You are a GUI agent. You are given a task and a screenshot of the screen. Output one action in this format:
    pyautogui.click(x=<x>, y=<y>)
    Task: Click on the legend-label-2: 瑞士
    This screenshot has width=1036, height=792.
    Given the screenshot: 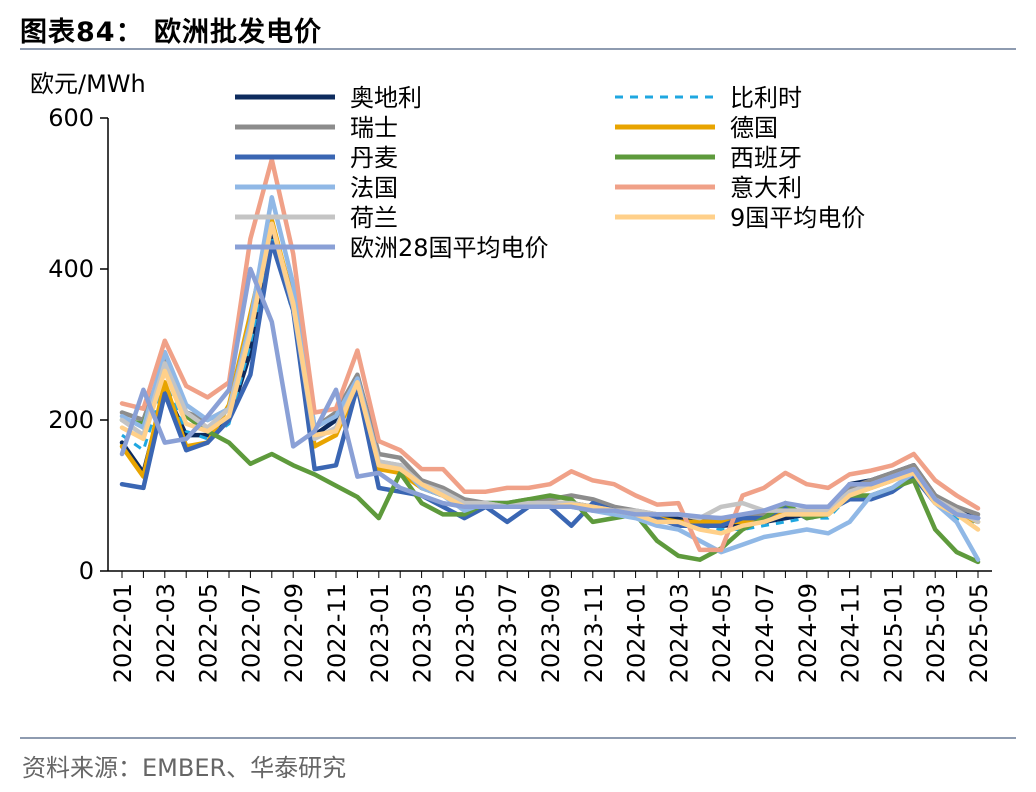 What is the action you would take?
    pyautogui.click(x=374, y=128)
    